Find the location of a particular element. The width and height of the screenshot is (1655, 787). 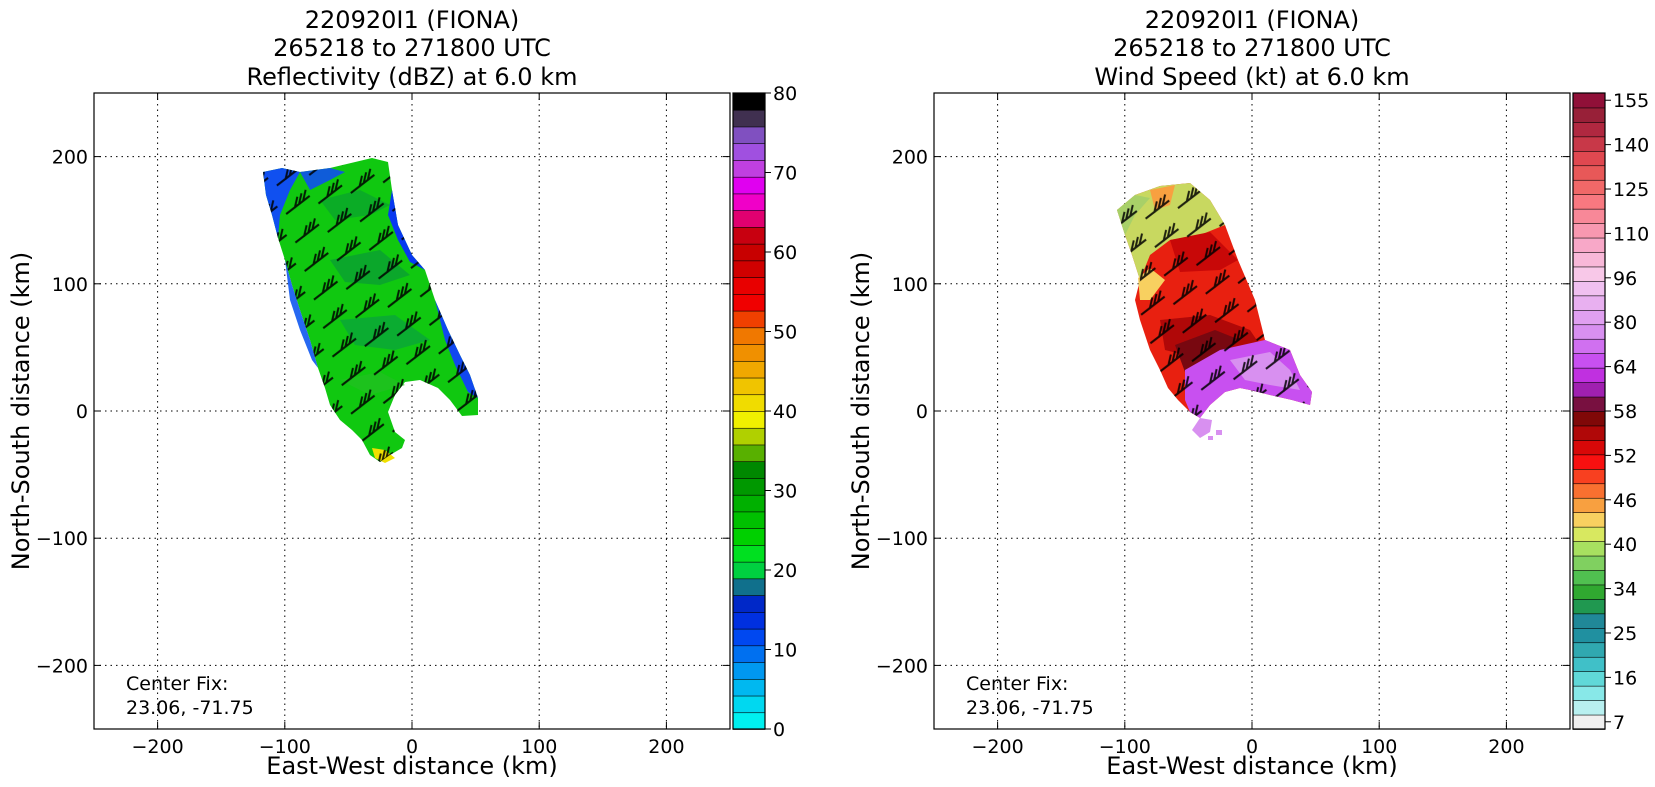

right-title-line-2: 265218 to 271800 UTC is located at coordinates (1252, 48).